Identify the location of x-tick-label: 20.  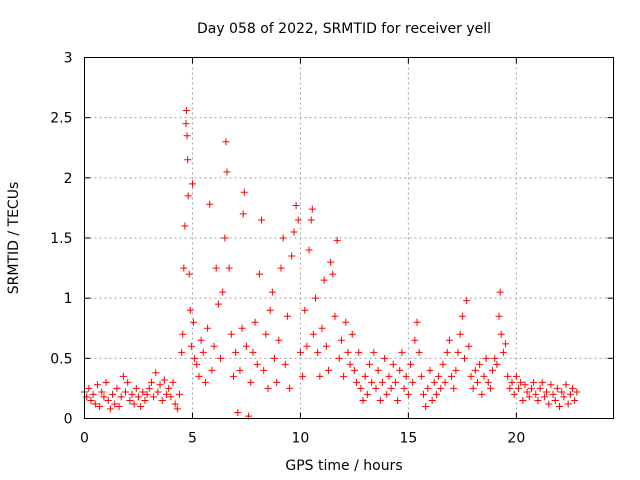
(516, 439).